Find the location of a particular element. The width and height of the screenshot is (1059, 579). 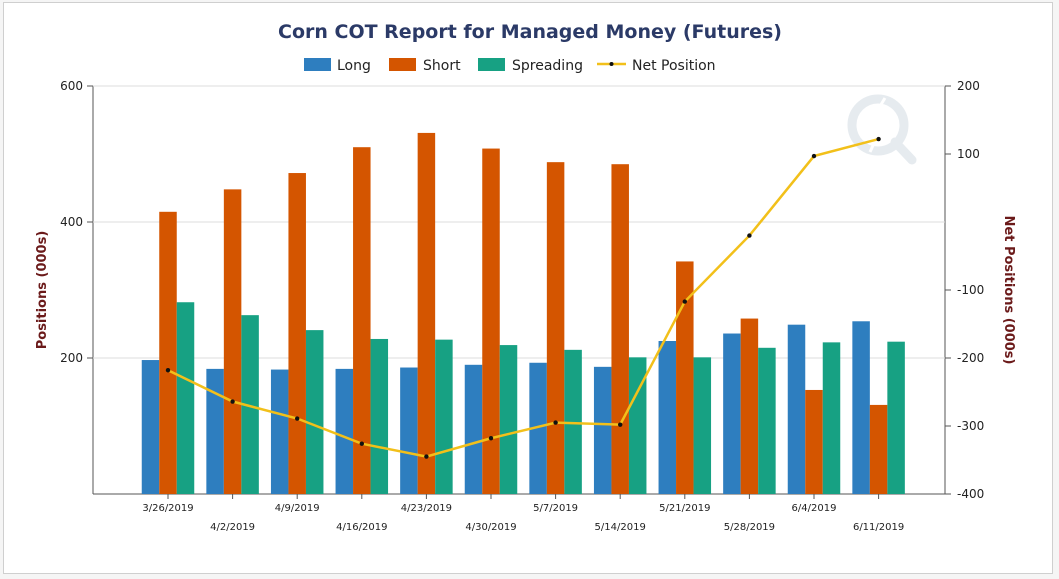

legend-spreading-swatch is located at coordinates (491, 64).